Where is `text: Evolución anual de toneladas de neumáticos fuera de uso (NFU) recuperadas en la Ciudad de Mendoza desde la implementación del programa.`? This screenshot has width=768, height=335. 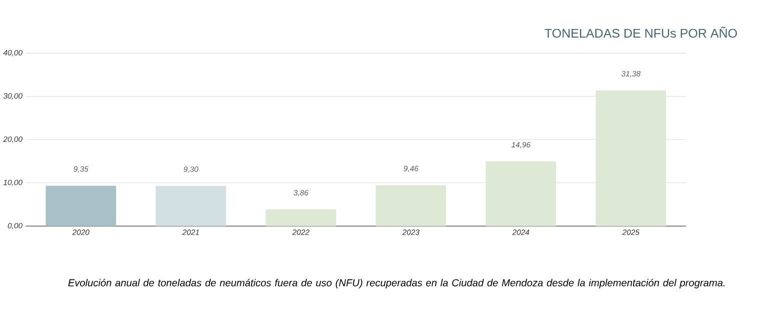
text: Evolución anual de toneladas de neumáticos fuera de uso (NFU) recuperadas en la Ciudad de Mendoza desde la implementación del programa. is located at coordinates (396, 283).